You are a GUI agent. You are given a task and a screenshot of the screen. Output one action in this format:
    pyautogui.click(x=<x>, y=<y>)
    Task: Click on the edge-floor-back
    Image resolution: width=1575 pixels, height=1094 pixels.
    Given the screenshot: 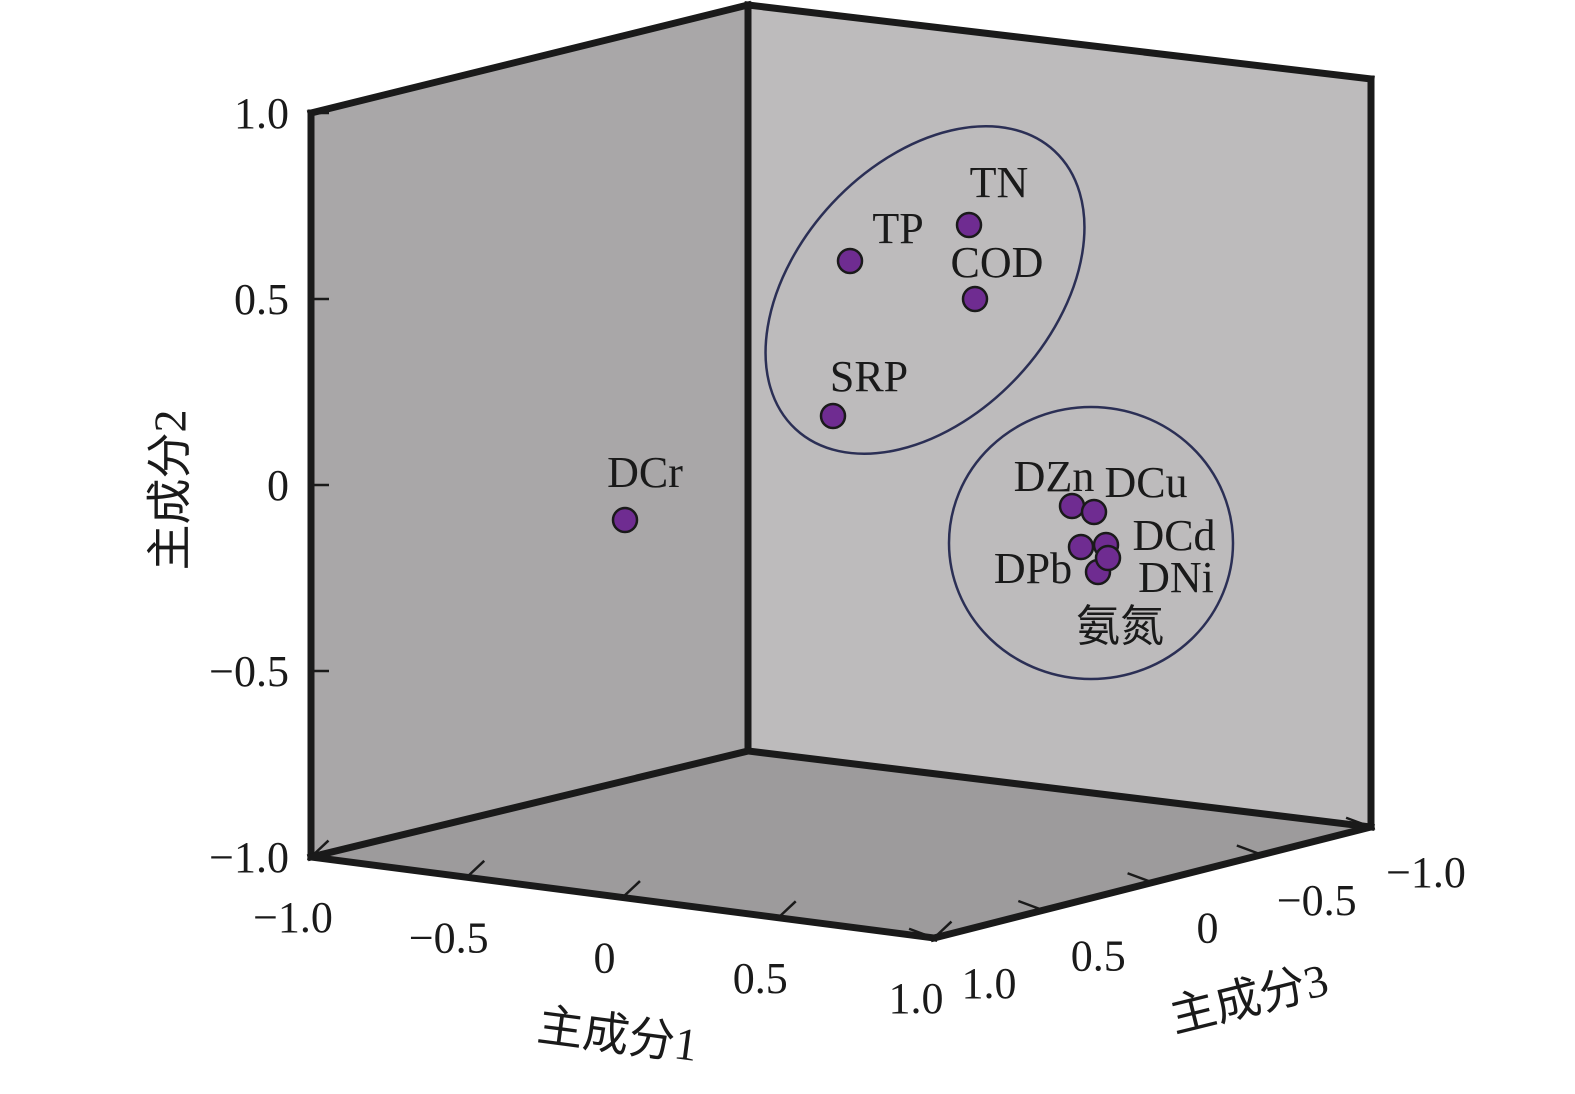 What is the action you would take?
    pyautogui.click(x=1059, y=789)
    